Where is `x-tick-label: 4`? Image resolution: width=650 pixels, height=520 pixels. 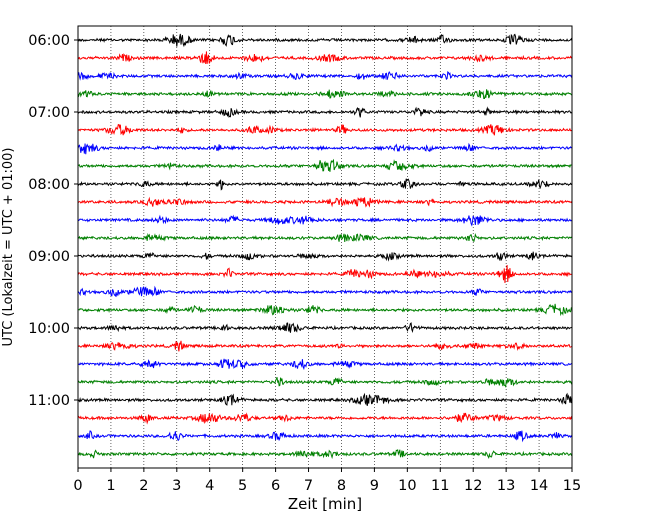 x-tick-label: 4 is located at coordinates (209, 486).